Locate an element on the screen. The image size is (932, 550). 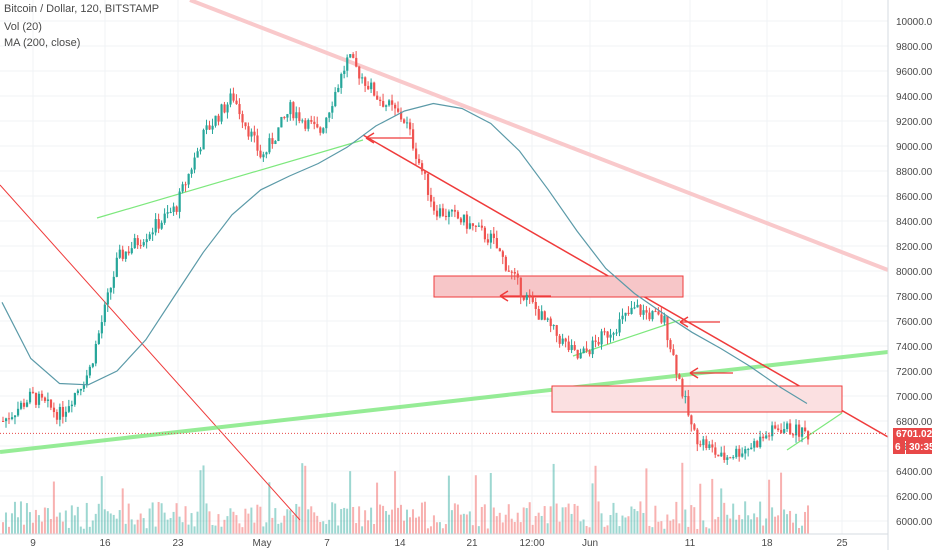
price-tick-label: 10000.00 is located at coordinates (914, 22).